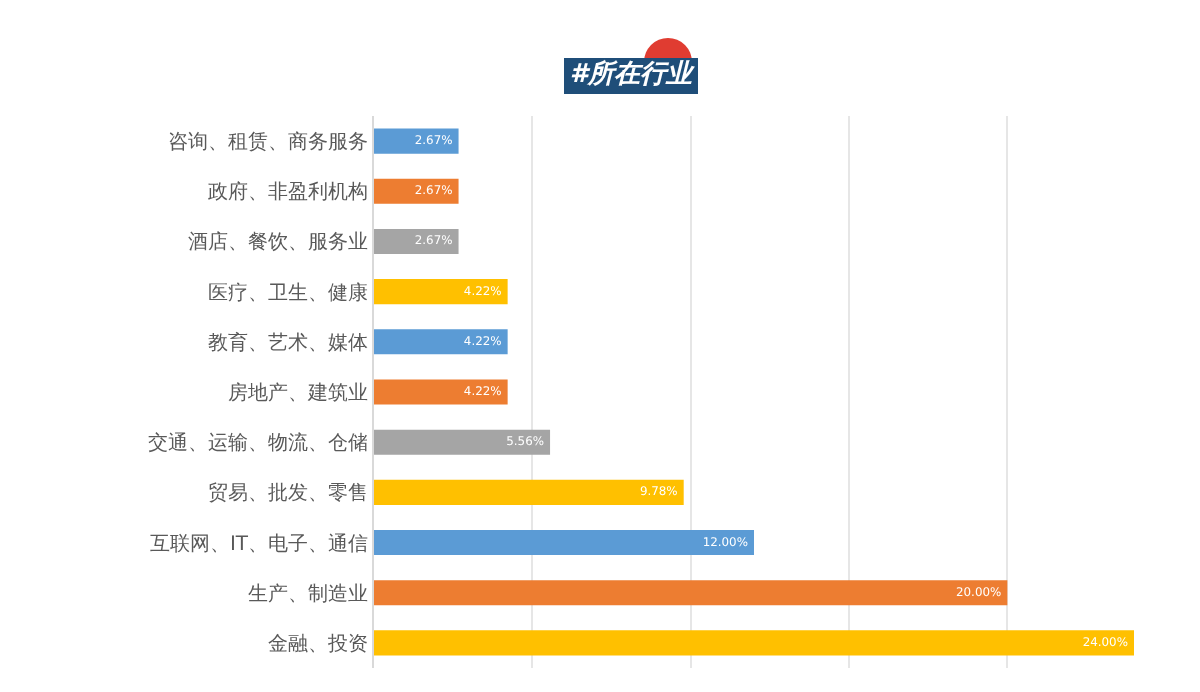  What do you see at coordinates (288, 292) in the screenshot?
I see `y-tick-label: 医疗、卫生、健康` at bounding box center [288, 292].